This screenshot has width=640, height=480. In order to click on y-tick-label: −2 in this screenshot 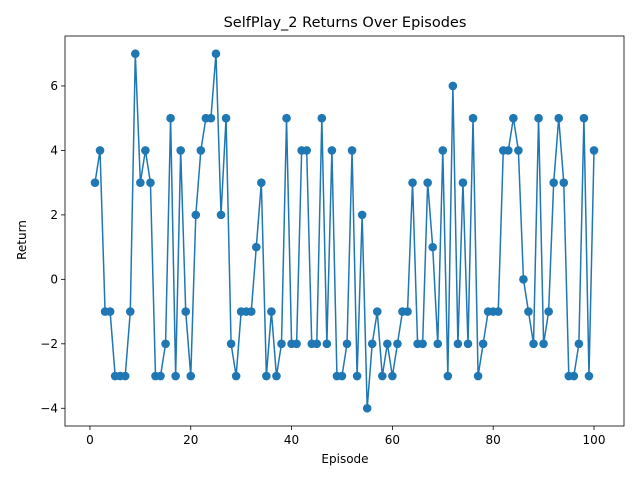, I will do `click(49, 344)`.